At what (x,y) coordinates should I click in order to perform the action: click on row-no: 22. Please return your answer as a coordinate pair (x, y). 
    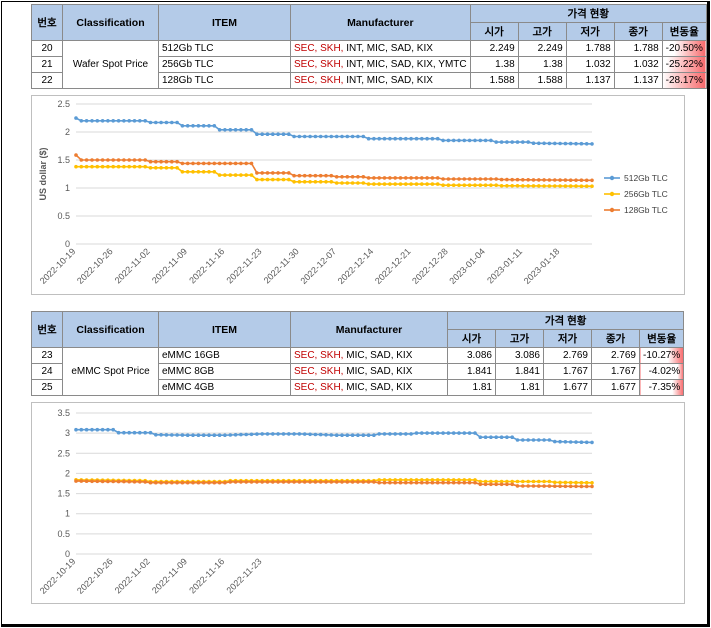
    Looking at the image, I should click on (47, 80).